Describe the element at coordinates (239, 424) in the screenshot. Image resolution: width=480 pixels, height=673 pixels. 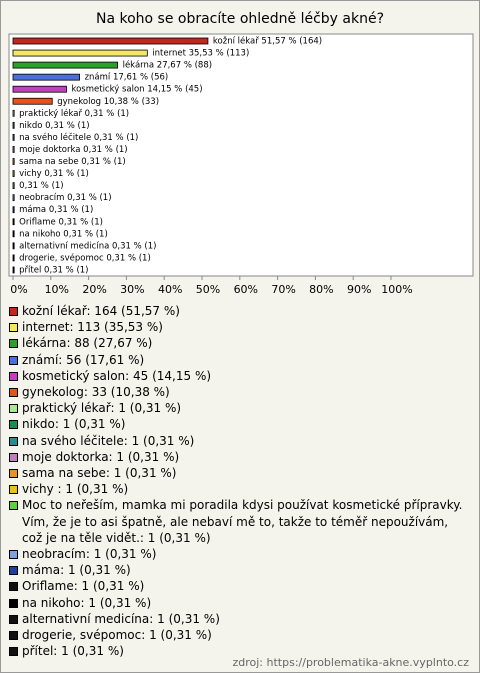
I see `legend-item: nikdo: 1 (0,31 %)` at that location.